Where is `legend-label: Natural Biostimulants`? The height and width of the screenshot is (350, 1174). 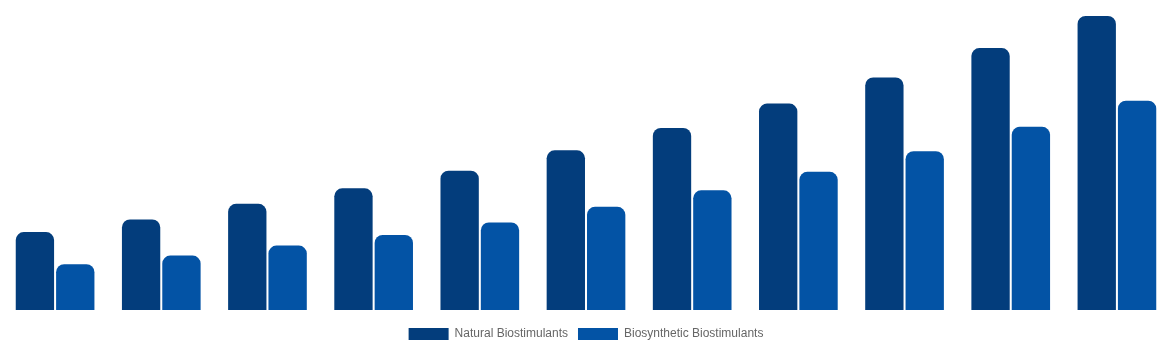
legend-label: Natural Biostimulants is located at coordinates (511, 333).